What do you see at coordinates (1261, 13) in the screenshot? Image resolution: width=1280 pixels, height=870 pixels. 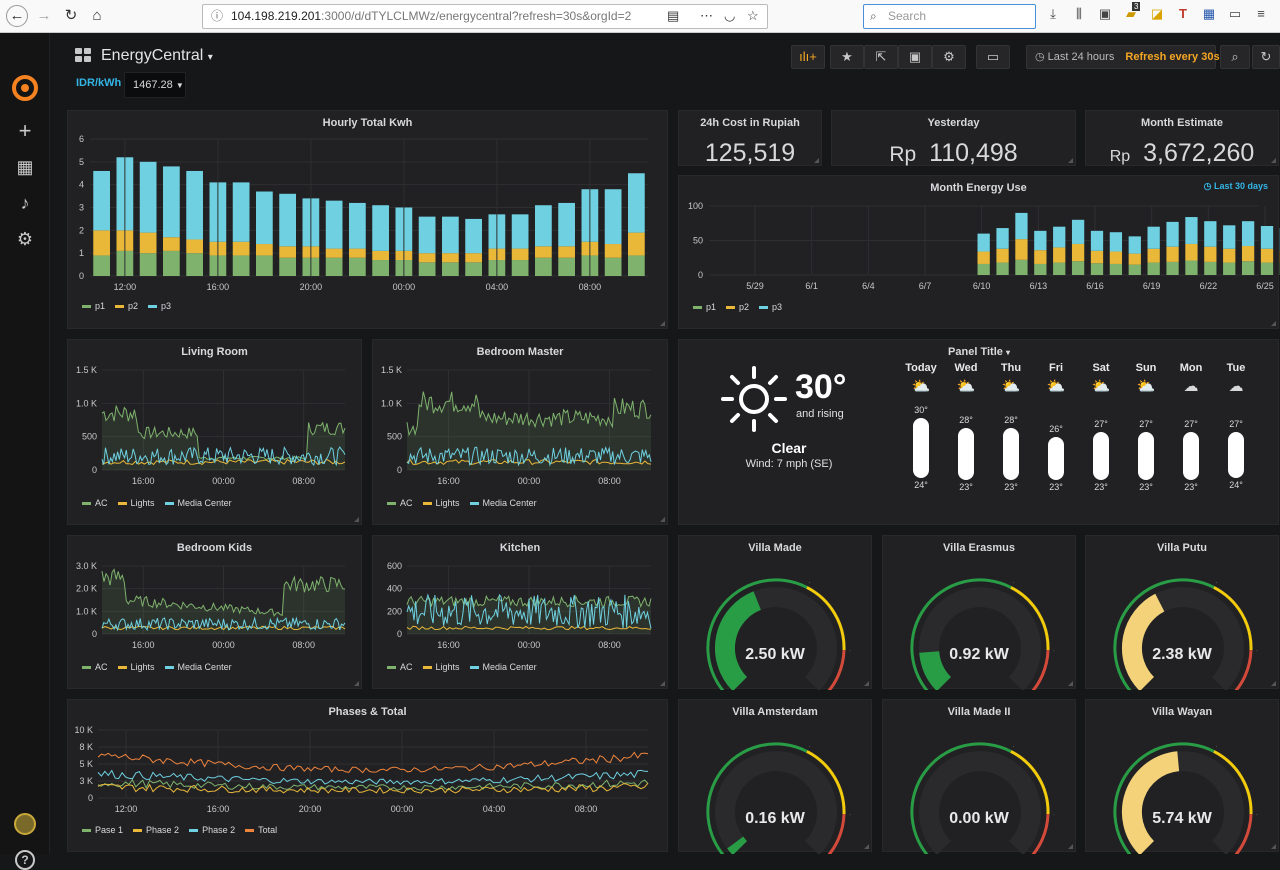 I see `menu-icon: ≡` at bounding box center [1261, 13].